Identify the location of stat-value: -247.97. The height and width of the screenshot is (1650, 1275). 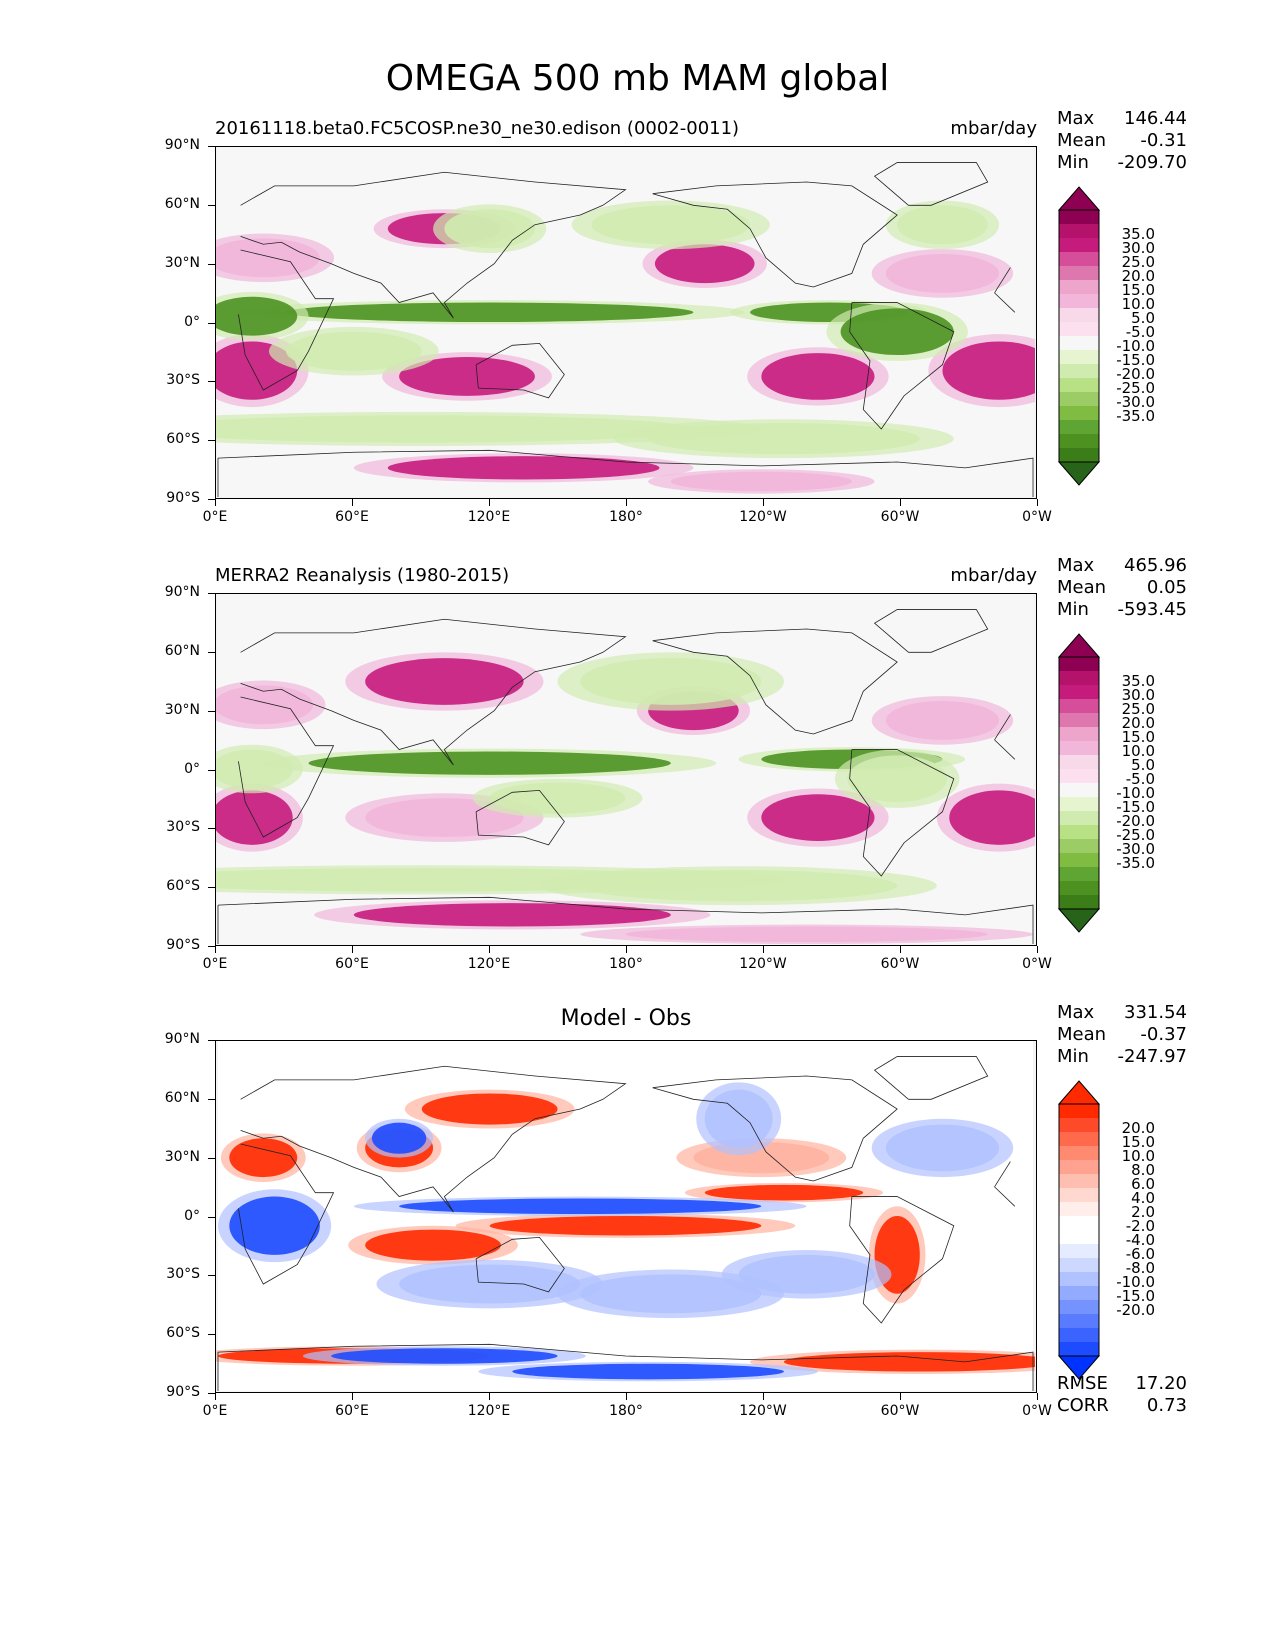
(1152, 1056).